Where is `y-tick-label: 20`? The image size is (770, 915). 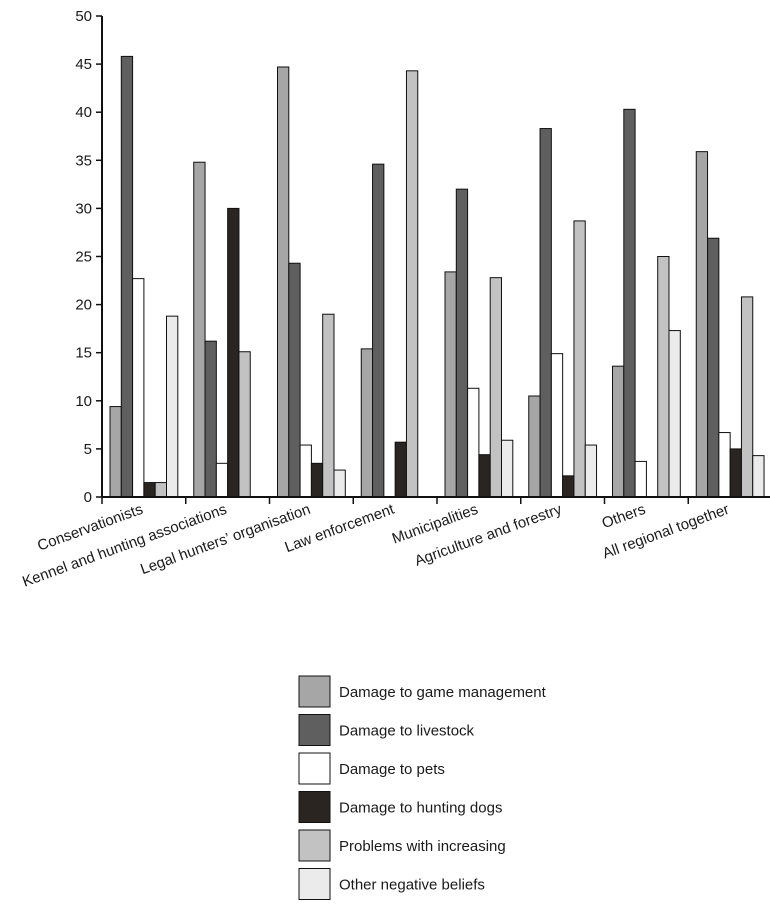
y-tick-label: 20 is located at coordinates (83, 305).